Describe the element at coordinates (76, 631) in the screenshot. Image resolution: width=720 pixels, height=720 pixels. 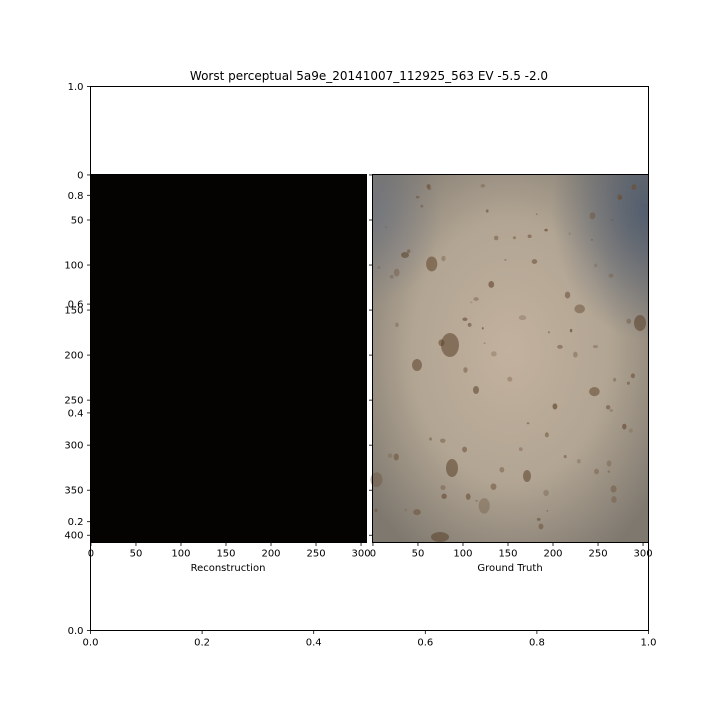
I see `outer-y-tick-label: 0.0` at that location.